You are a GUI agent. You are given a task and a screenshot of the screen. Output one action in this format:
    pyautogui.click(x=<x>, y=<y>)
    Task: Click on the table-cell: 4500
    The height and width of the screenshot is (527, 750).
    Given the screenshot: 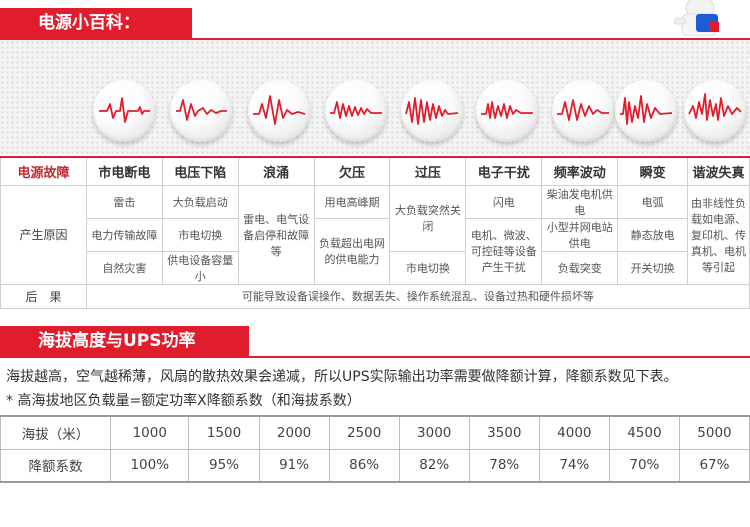 What is the action you would take?
    pyautogui.click(x=644, y=432)
    